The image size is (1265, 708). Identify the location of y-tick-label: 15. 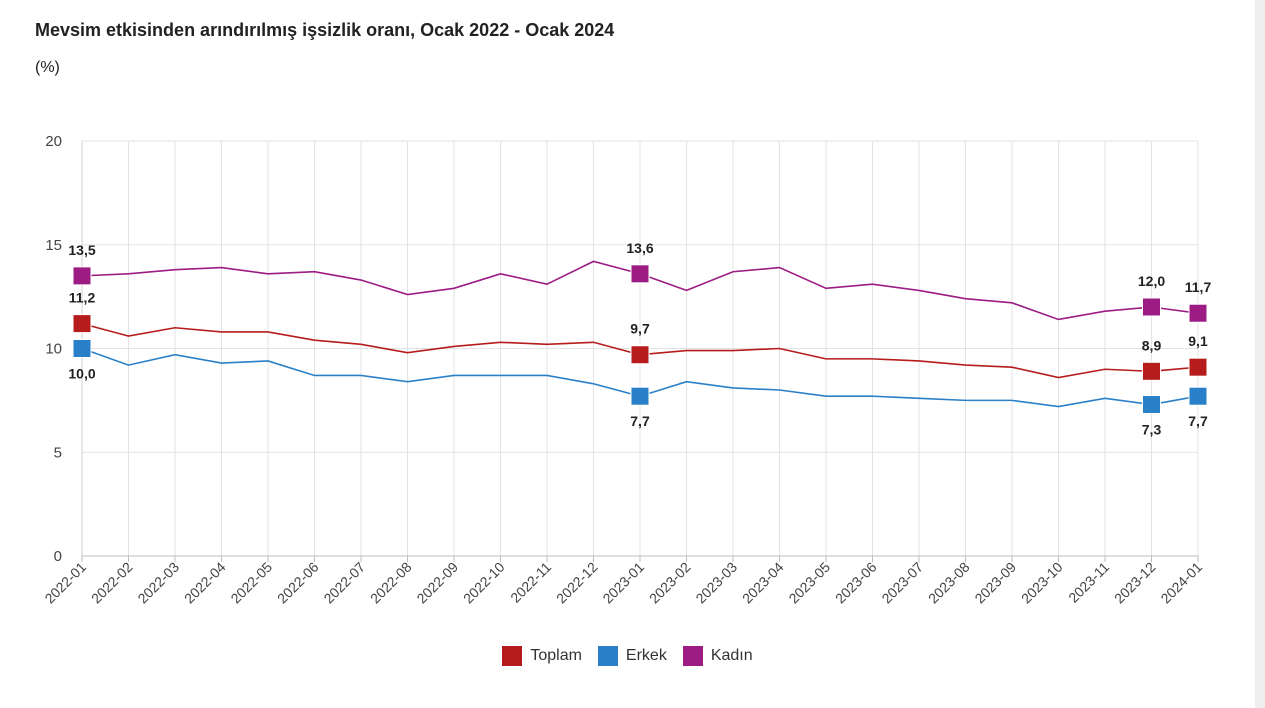
(53, 245).